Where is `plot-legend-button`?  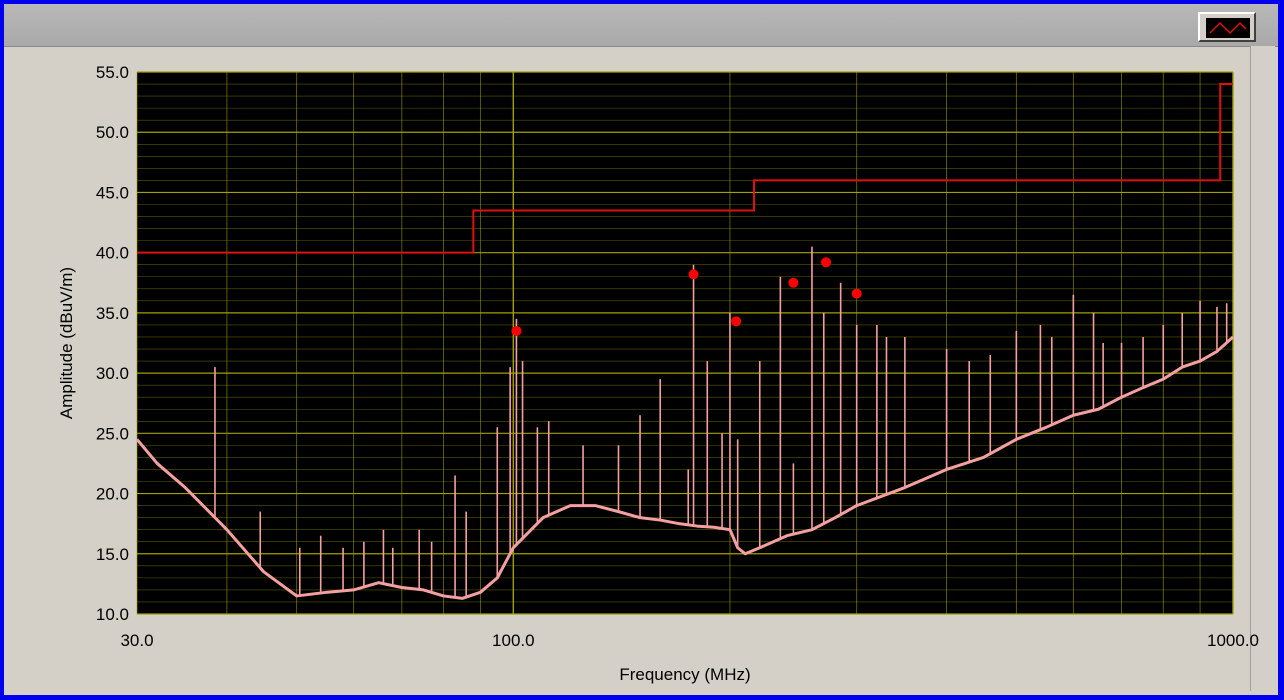 plot-legend-button is located at coordinates (1227, 27).